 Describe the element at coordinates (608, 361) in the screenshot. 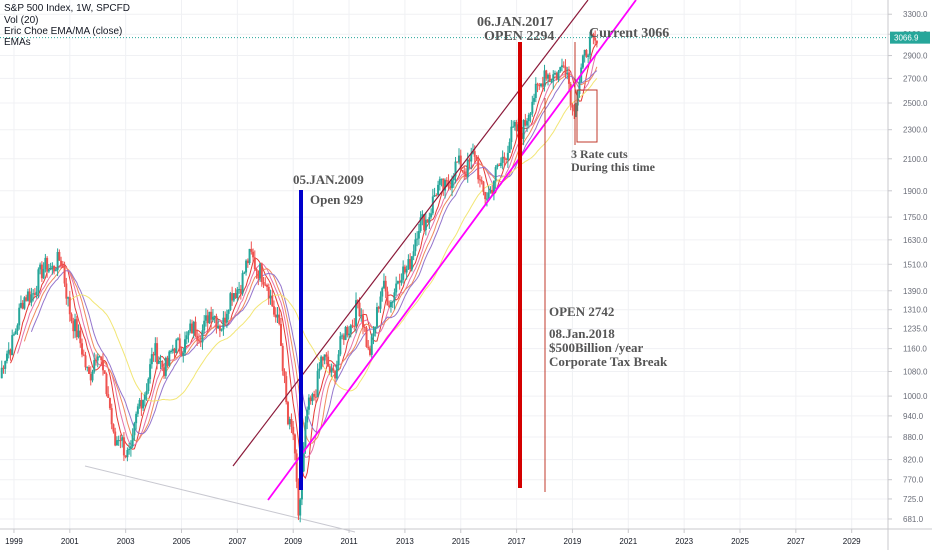

I see `ann-tax-2: Corporate Tax Break` at that location.